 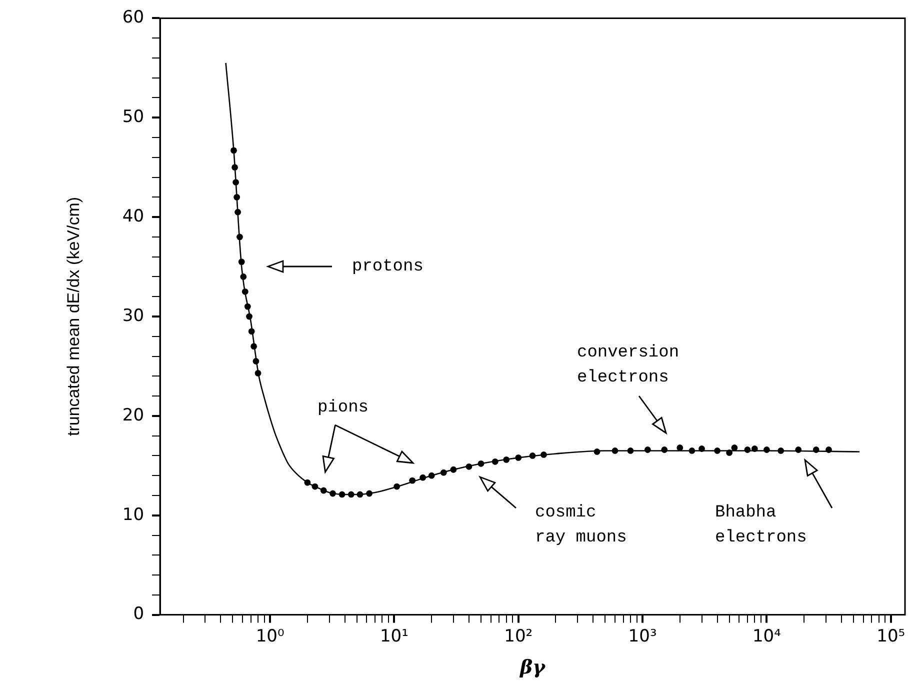 I want to click on annotation: cosmic ray muons, so click(x=581, y=526).